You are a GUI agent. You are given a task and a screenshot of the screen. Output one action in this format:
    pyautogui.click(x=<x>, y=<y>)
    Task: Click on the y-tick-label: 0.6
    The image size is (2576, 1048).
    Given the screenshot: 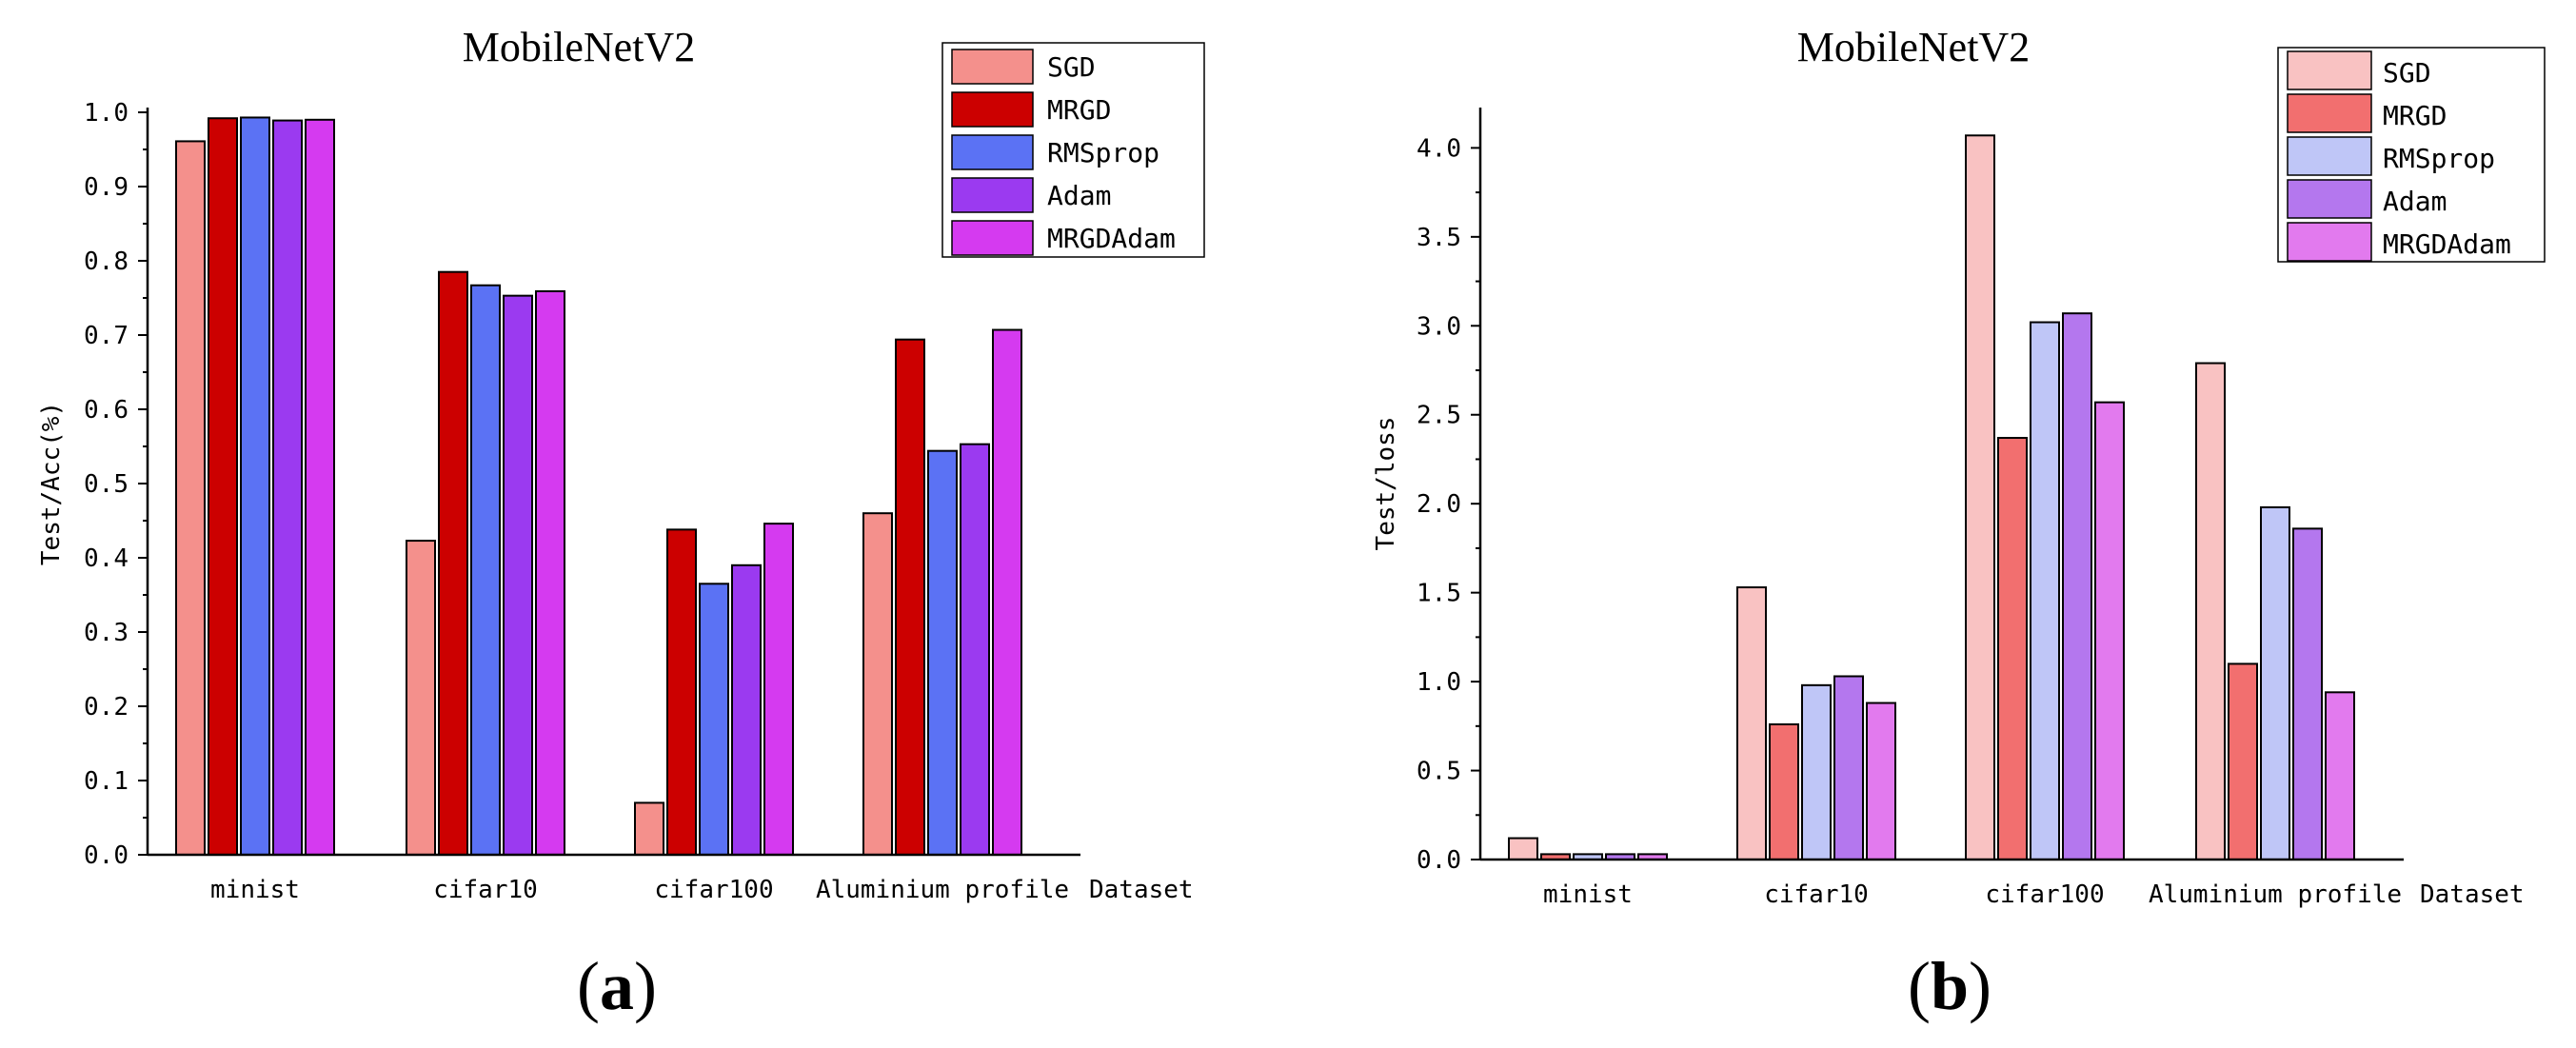 What is the action you would take?
    pyautogui.click(x=106, y=410)
    